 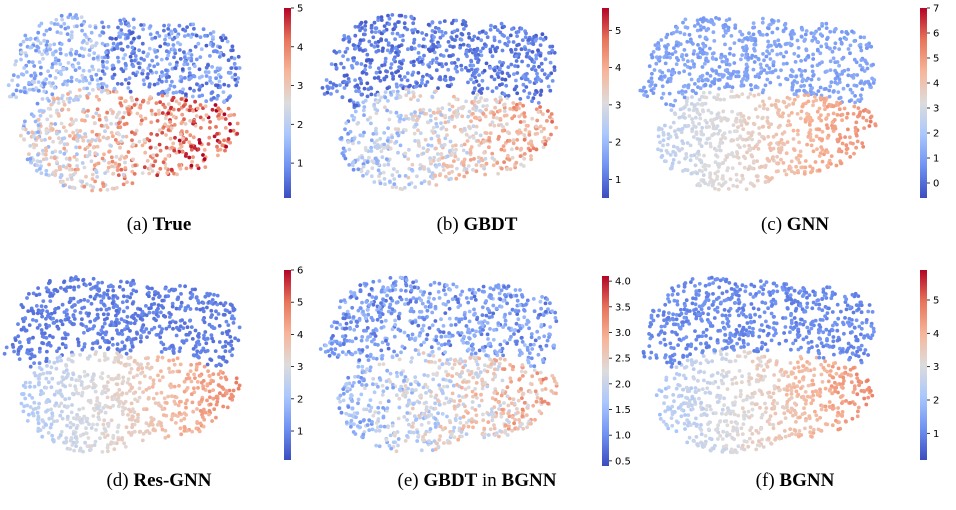 What do you see at coordinates (300, 125) in the screenshot?
I see `colorbar-tick-label: 2` at bounding box center [300, 125].